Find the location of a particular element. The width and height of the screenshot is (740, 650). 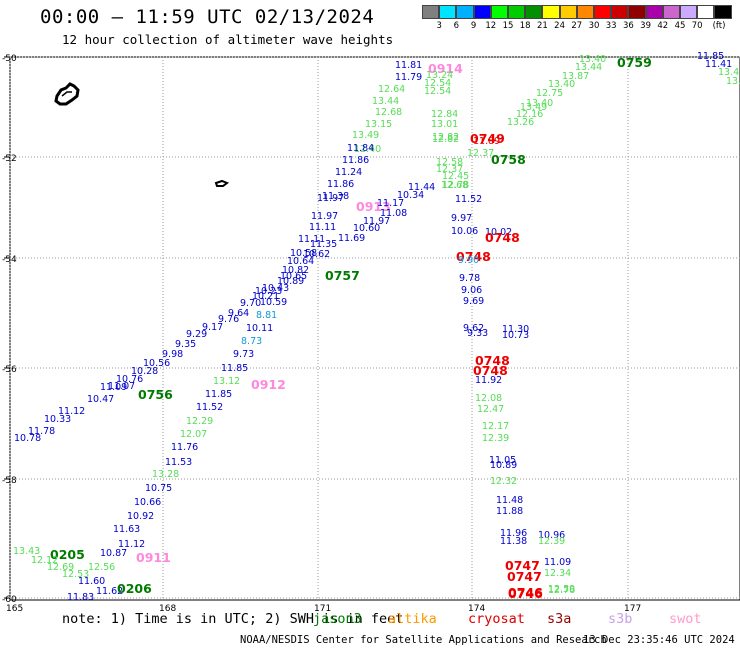

satellite-legend-swot: swot is located at coordinates (685, 619).